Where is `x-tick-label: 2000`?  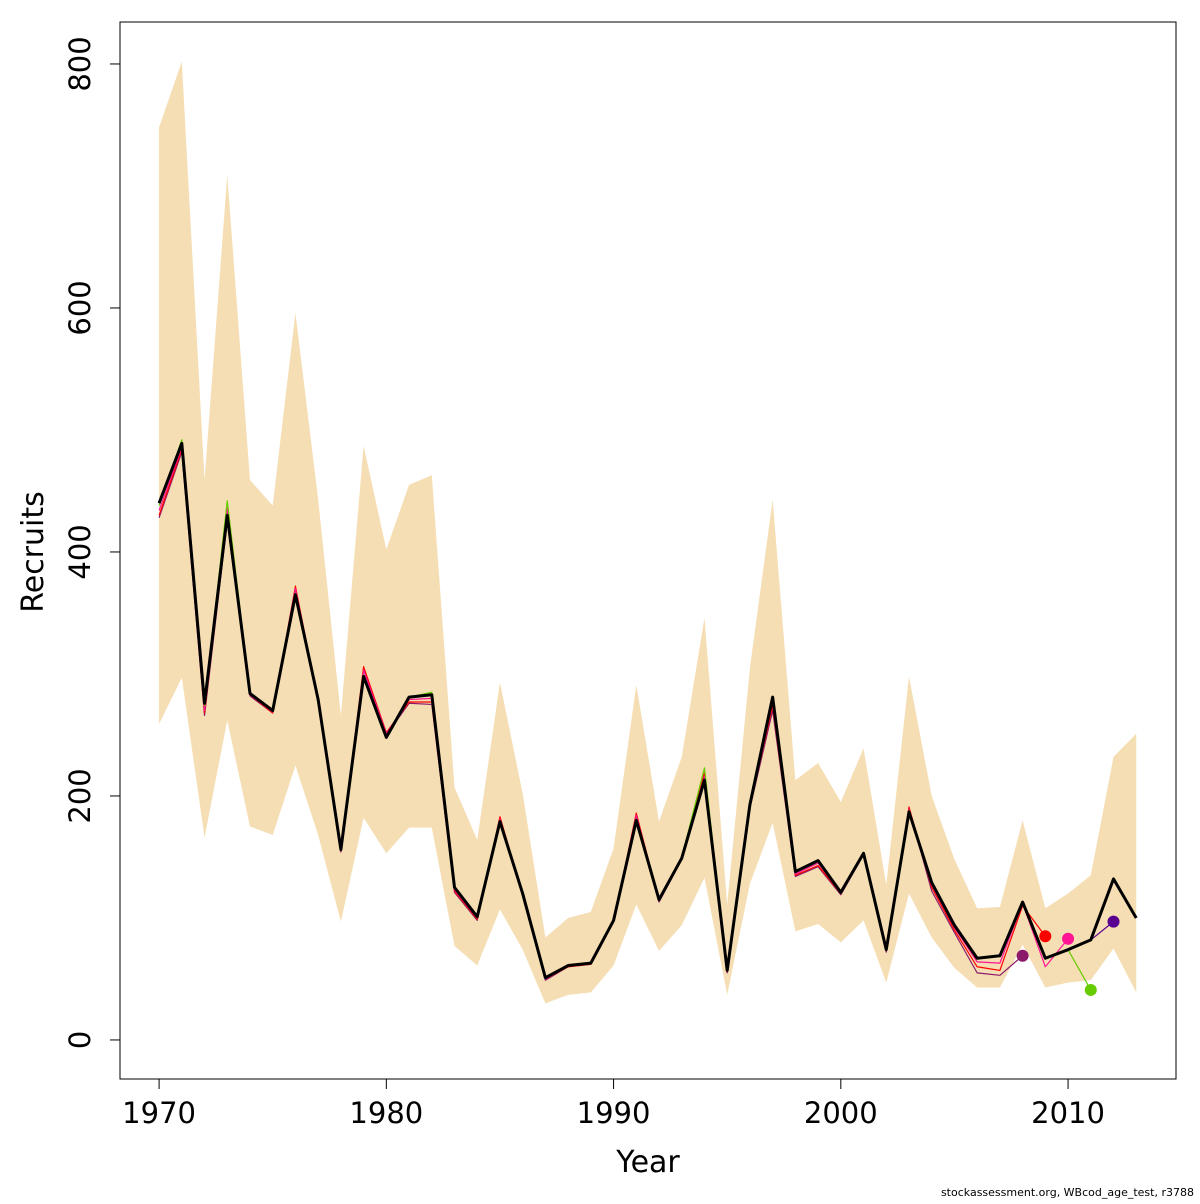
x-tick-label: 2000 is located at coordinates (841, 1113).